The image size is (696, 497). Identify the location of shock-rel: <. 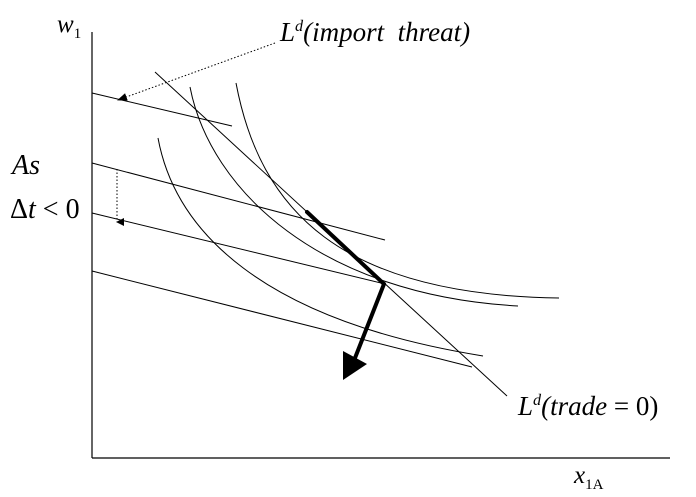
(50, 209).